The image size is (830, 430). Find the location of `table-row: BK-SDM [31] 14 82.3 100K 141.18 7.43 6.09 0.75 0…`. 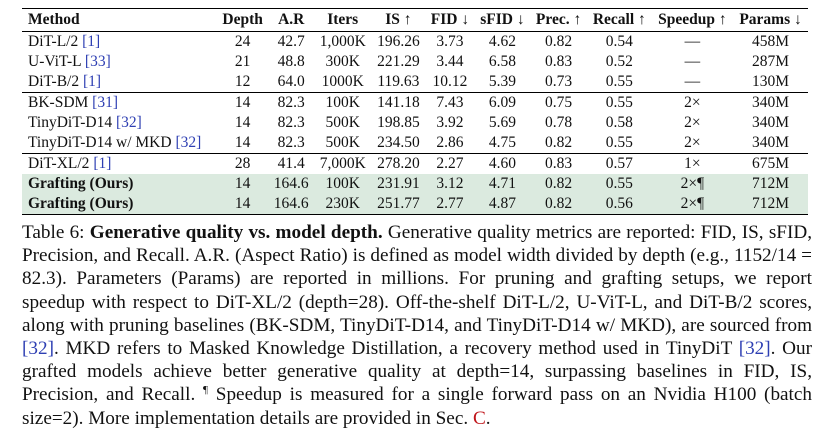

table-row: BK-SDM [31] 14 82.3 100K 141.18 7.43 6.09 0.75 0… is located at coordinates (415, 103).